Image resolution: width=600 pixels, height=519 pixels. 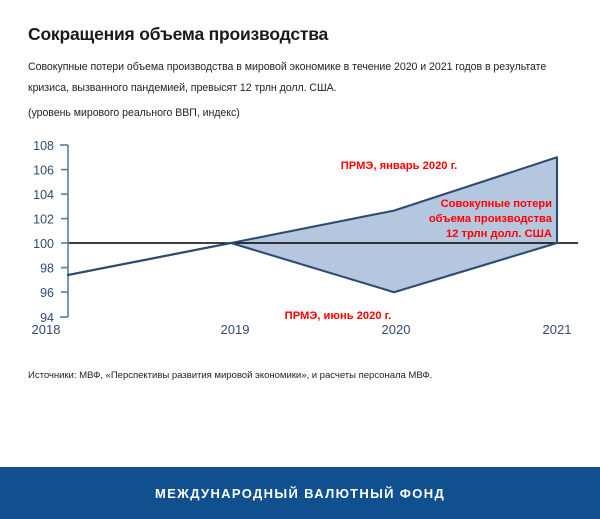 What do you see at coordinates (338, 316) in the screenshot?
I see `annotation-weo-june: ПРМЭ, июнь 2020 г.` at bounding box center [338, 316].